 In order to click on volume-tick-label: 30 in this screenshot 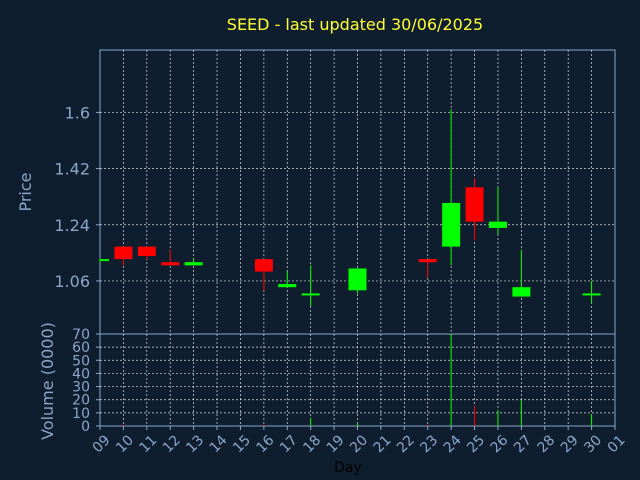, I will do `click(81, 388)`.